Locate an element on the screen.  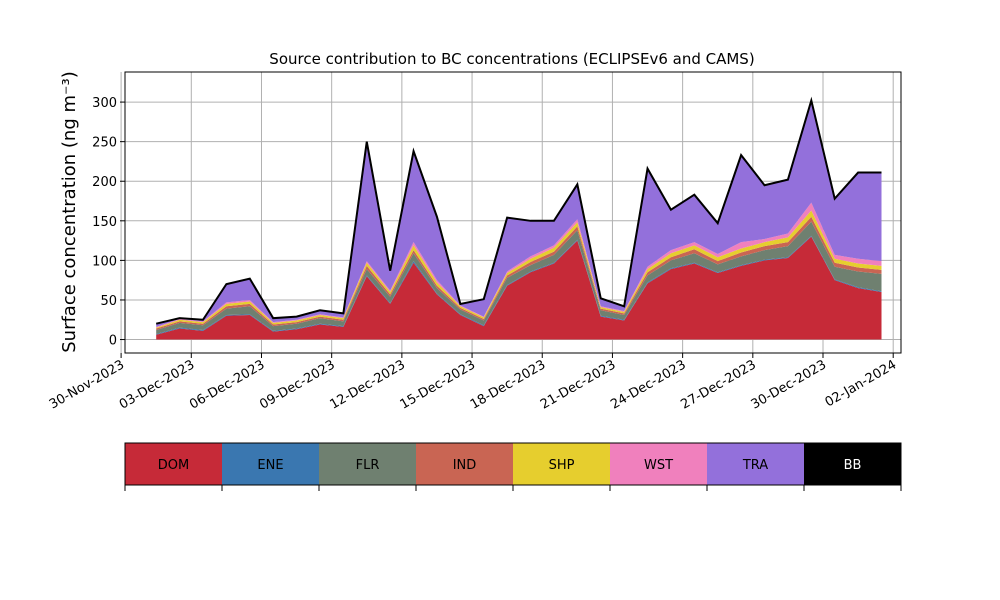
legend-swatch-ene is located at coordinates (270, 464).